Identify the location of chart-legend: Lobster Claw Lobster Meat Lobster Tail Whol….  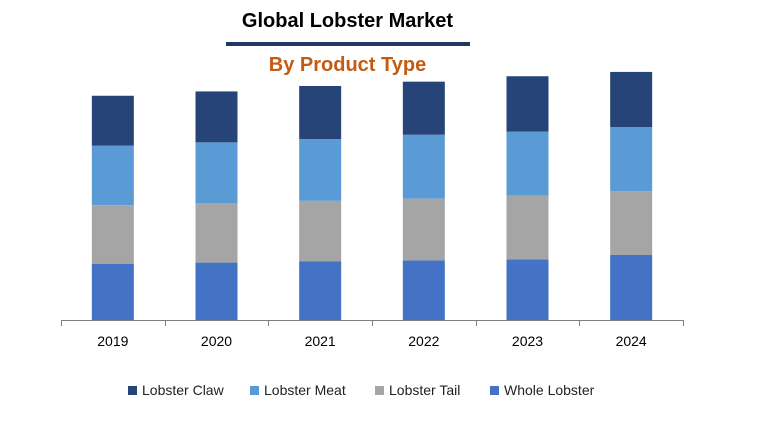
(385, 390).